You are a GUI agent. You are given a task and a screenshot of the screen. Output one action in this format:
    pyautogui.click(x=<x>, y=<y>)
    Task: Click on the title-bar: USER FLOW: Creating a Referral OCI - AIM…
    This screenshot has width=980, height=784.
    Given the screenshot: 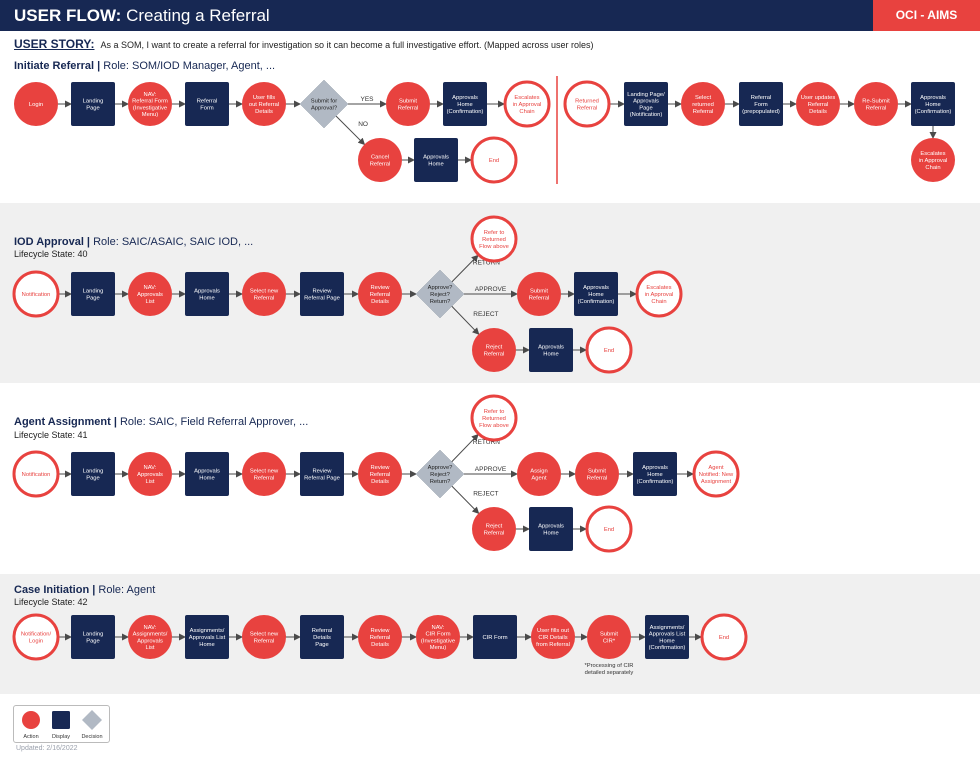 What is the action you would take?
    pyautogui.click(x=490, y=15)
    